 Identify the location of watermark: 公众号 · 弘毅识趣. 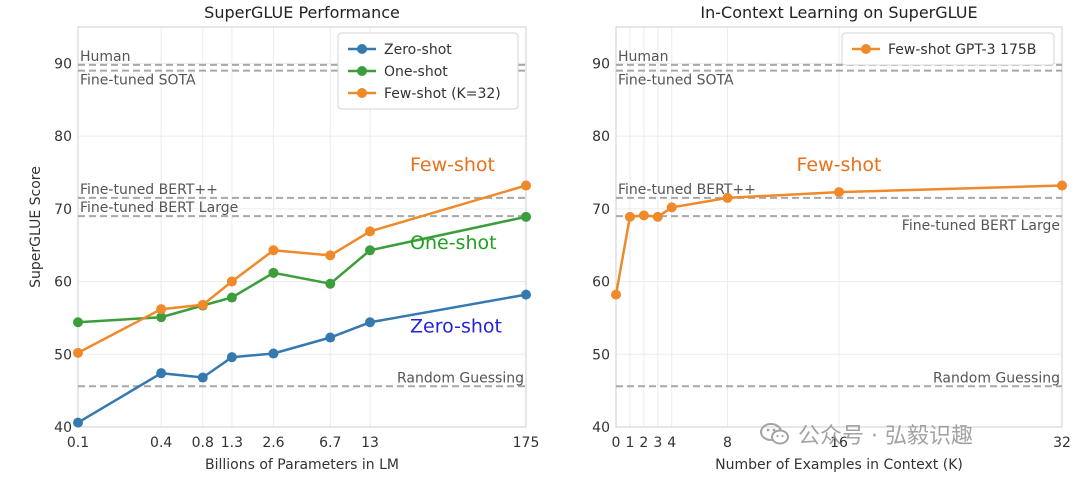
(866, 434).